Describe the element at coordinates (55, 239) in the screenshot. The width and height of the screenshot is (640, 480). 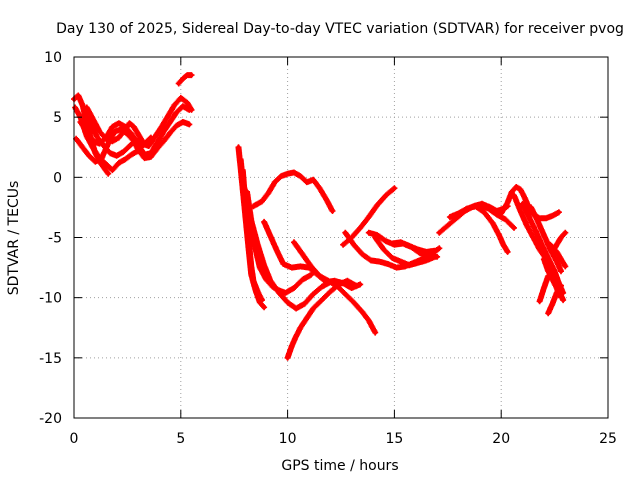
I see `y-tick-label: -5` at that location.